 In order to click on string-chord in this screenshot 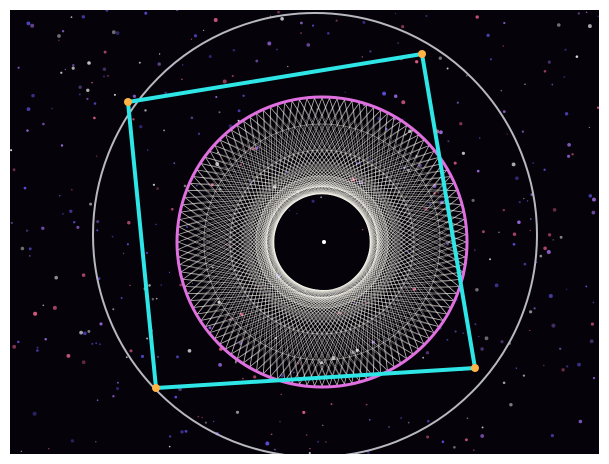, I will do `click(366, 224)`.